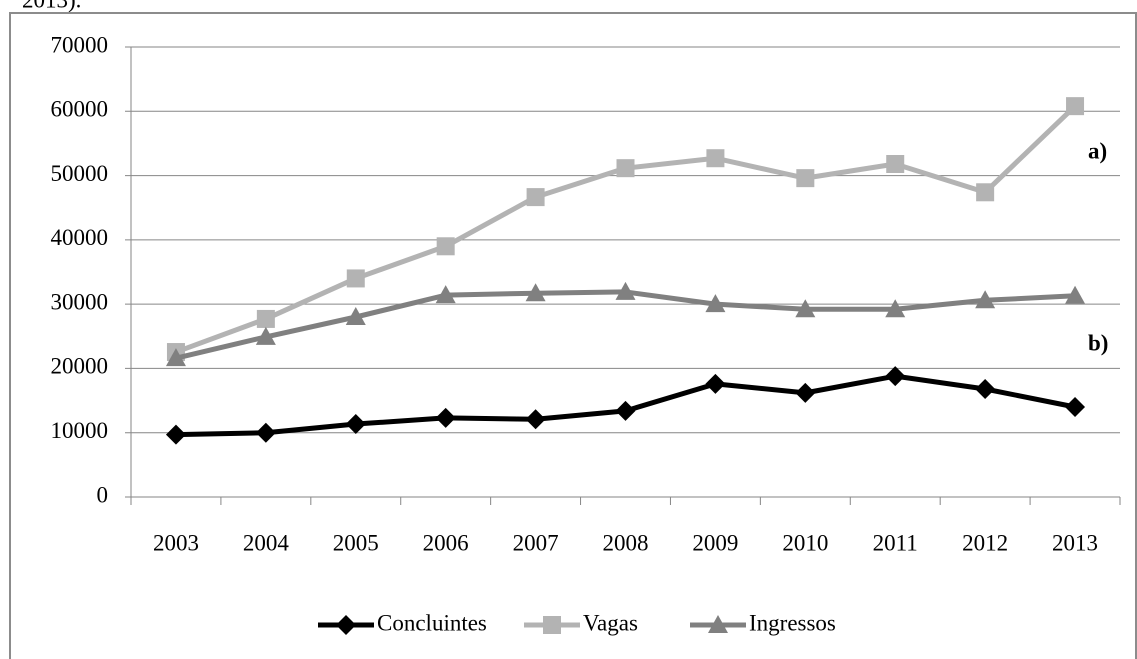 This screenshot has height=659, width=1137. I want to click on x-tick-label: 2010, so click(805, 542).